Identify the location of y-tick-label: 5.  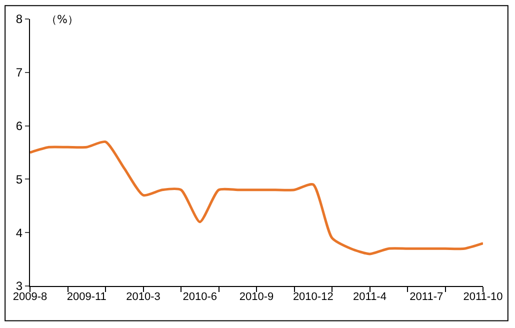
(19, 179).